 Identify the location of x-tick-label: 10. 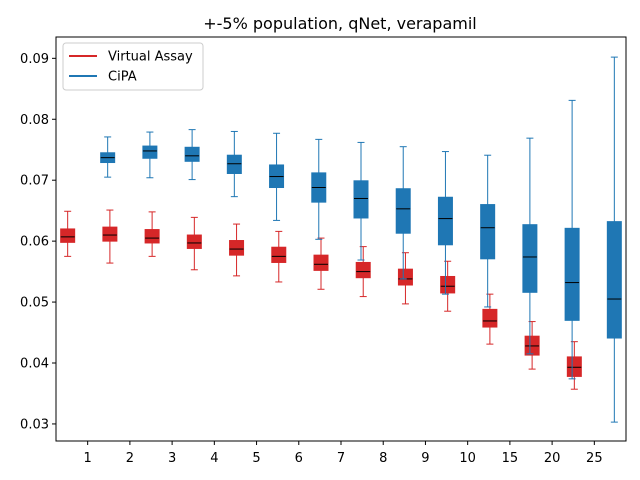
(467, 458).